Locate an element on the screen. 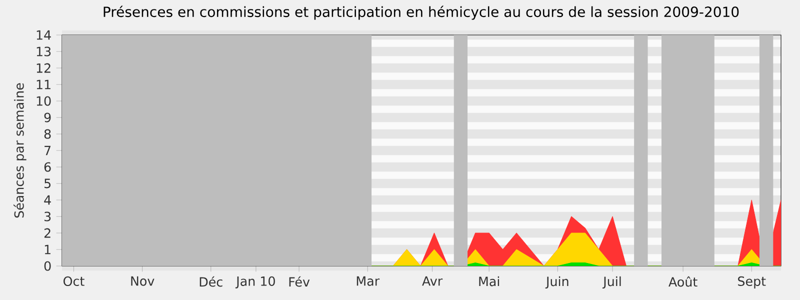  x-tick-label: Sept is located at coordinates (752, 282).